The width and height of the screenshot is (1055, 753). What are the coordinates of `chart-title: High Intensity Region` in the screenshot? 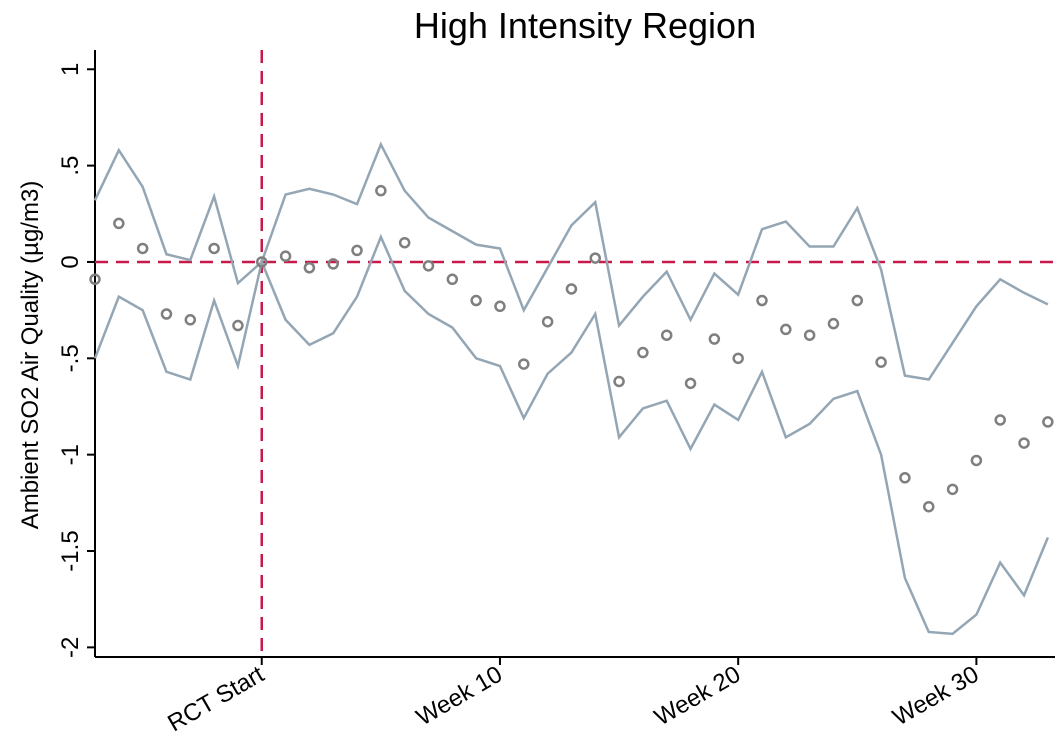 It's located at (585, 25).